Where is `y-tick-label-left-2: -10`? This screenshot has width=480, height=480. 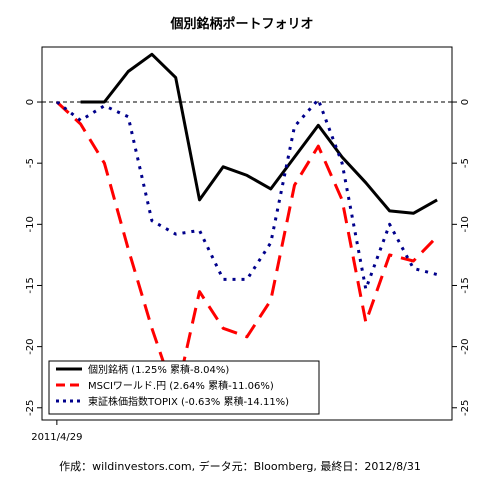
y-tick-label-left-2: -10 is located at coordinates (30, 224).